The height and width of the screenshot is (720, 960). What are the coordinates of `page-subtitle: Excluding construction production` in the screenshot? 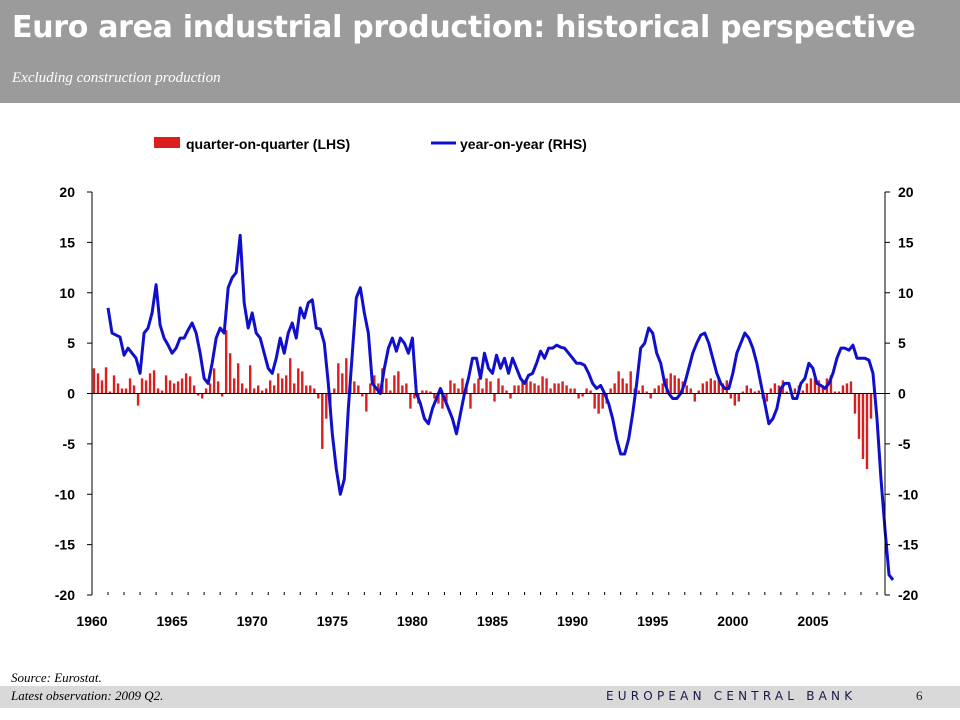 It's located at (116, 78).